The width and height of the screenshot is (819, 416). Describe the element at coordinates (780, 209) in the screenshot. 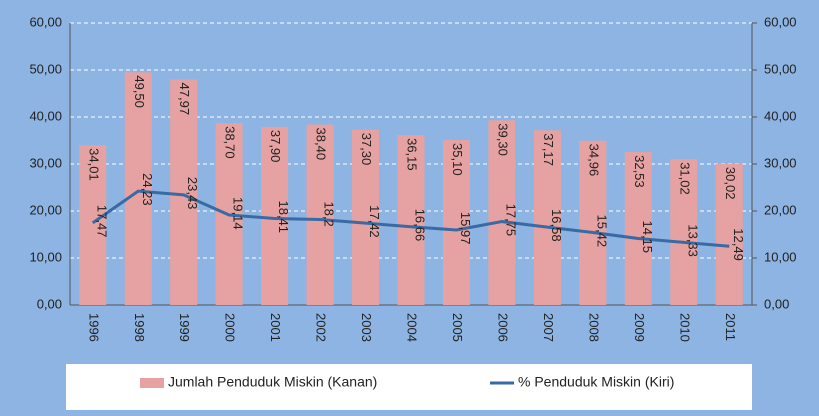

I see `y2-tick-label: 20,00` at that location.